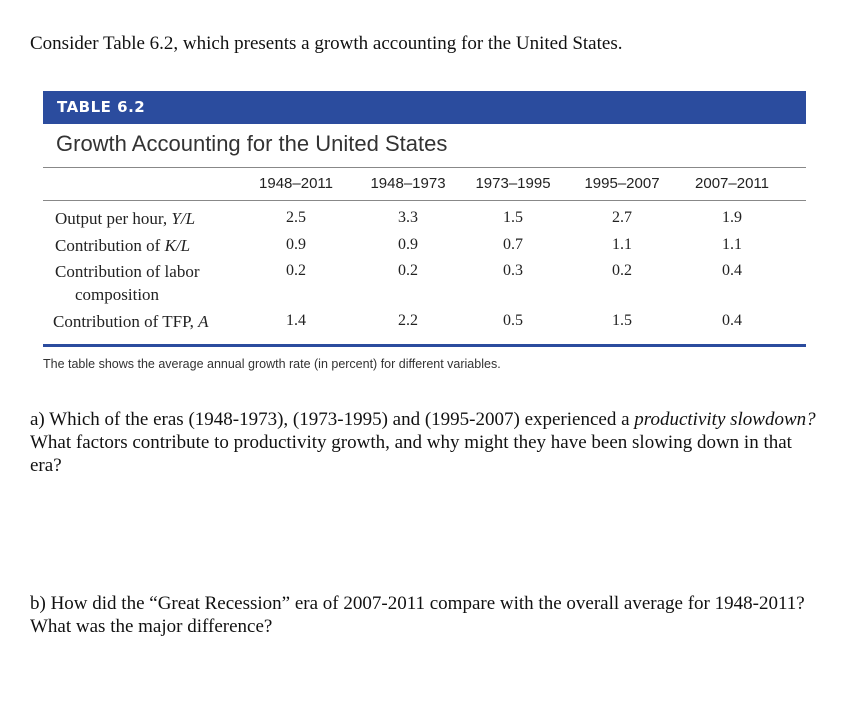  What do you see at coordinates (513, 270) in the screenshot?
I see `cell: 0.3` at bounding box center [513, 270].